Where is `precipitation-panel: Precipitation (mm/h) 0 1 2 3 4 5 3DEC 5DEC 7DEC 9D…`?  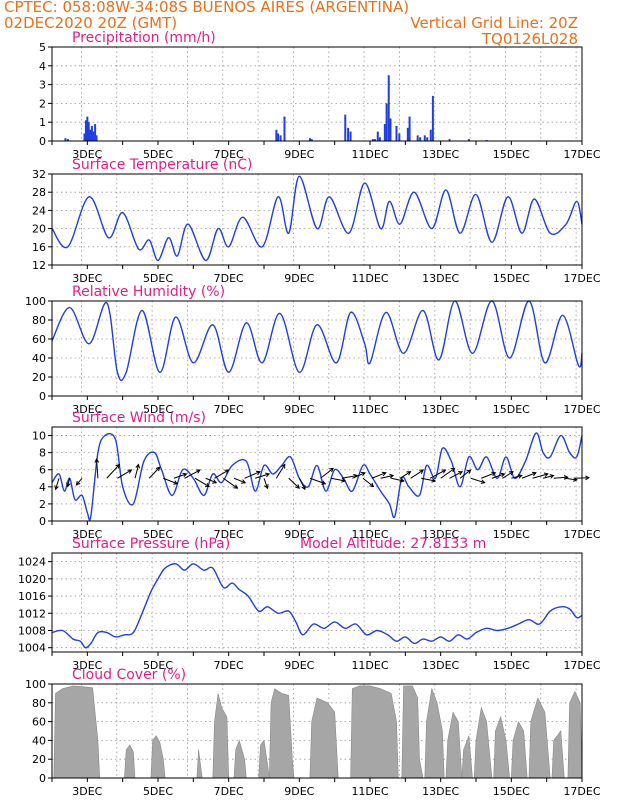
precipitation-panel: Precipitation (mm/h) 0 1 2 3 4 5 3DEC 5DEC 7DEC 9D… is located at coordinates (320, 95).